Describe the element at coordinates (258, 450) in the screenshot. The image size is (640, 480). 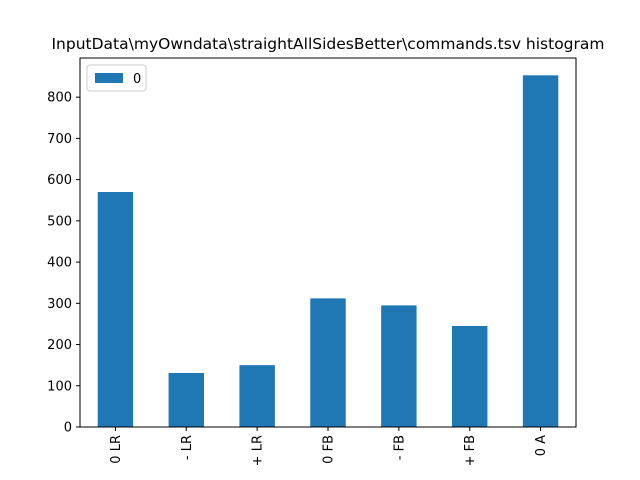
I see `x-tick-label: + LR` at that location.